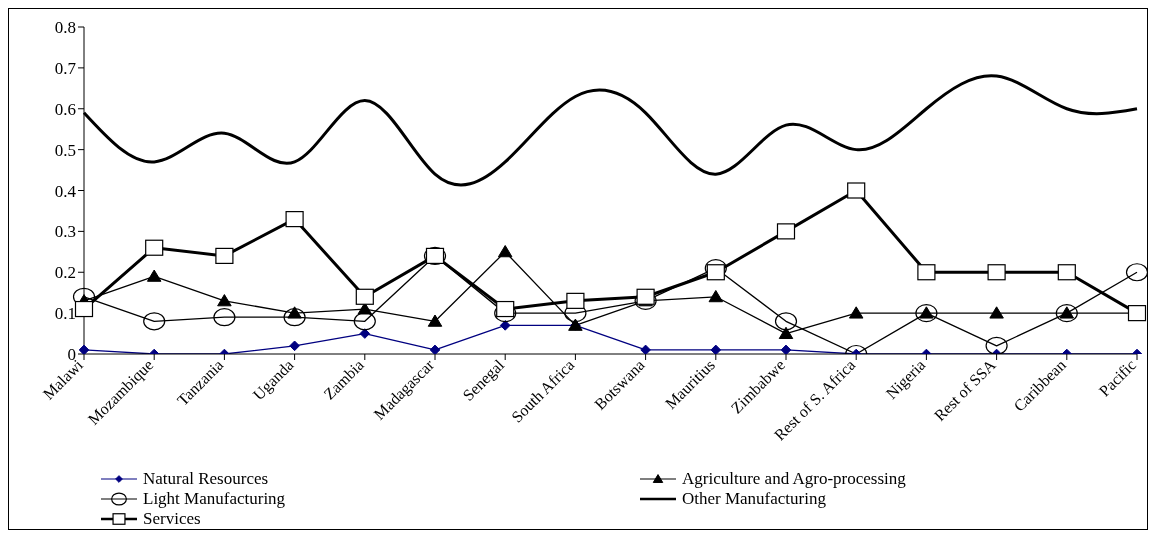  I want to click on legend-label: Agriculture and Agro-processing, so click(794, 479).